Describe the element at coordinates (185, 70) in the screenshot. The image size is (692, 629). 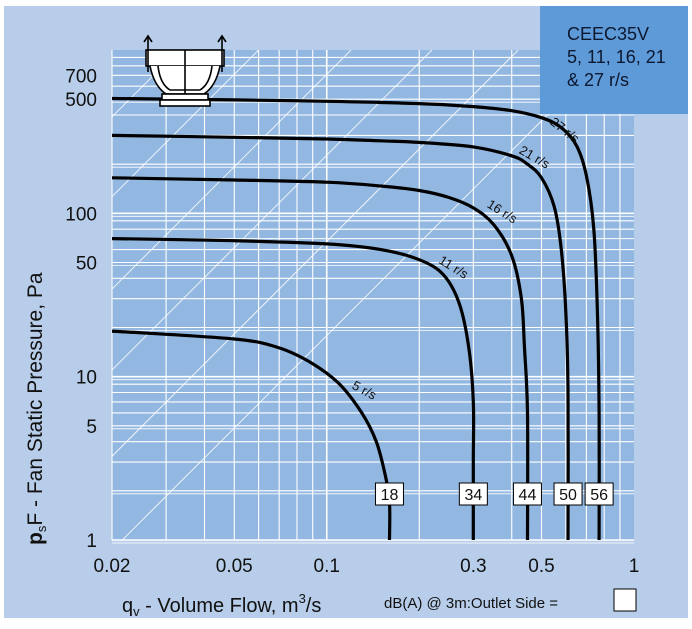
I see `fan-icon` at that location.